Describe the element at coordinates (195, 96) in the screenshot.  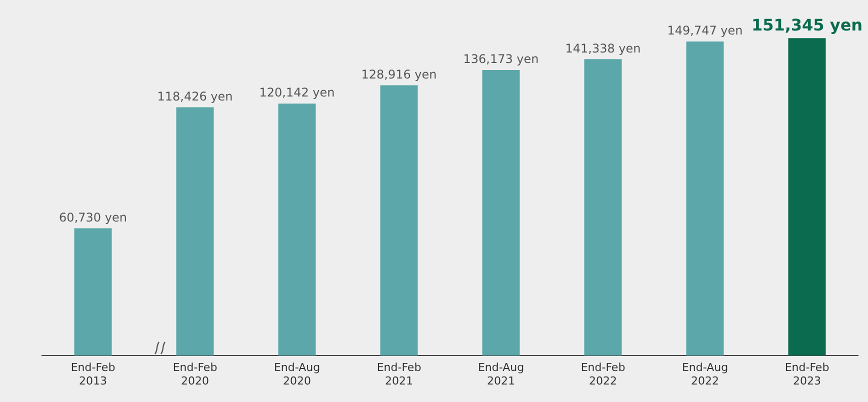
I see `data-label: 118,426 yen` at that location.